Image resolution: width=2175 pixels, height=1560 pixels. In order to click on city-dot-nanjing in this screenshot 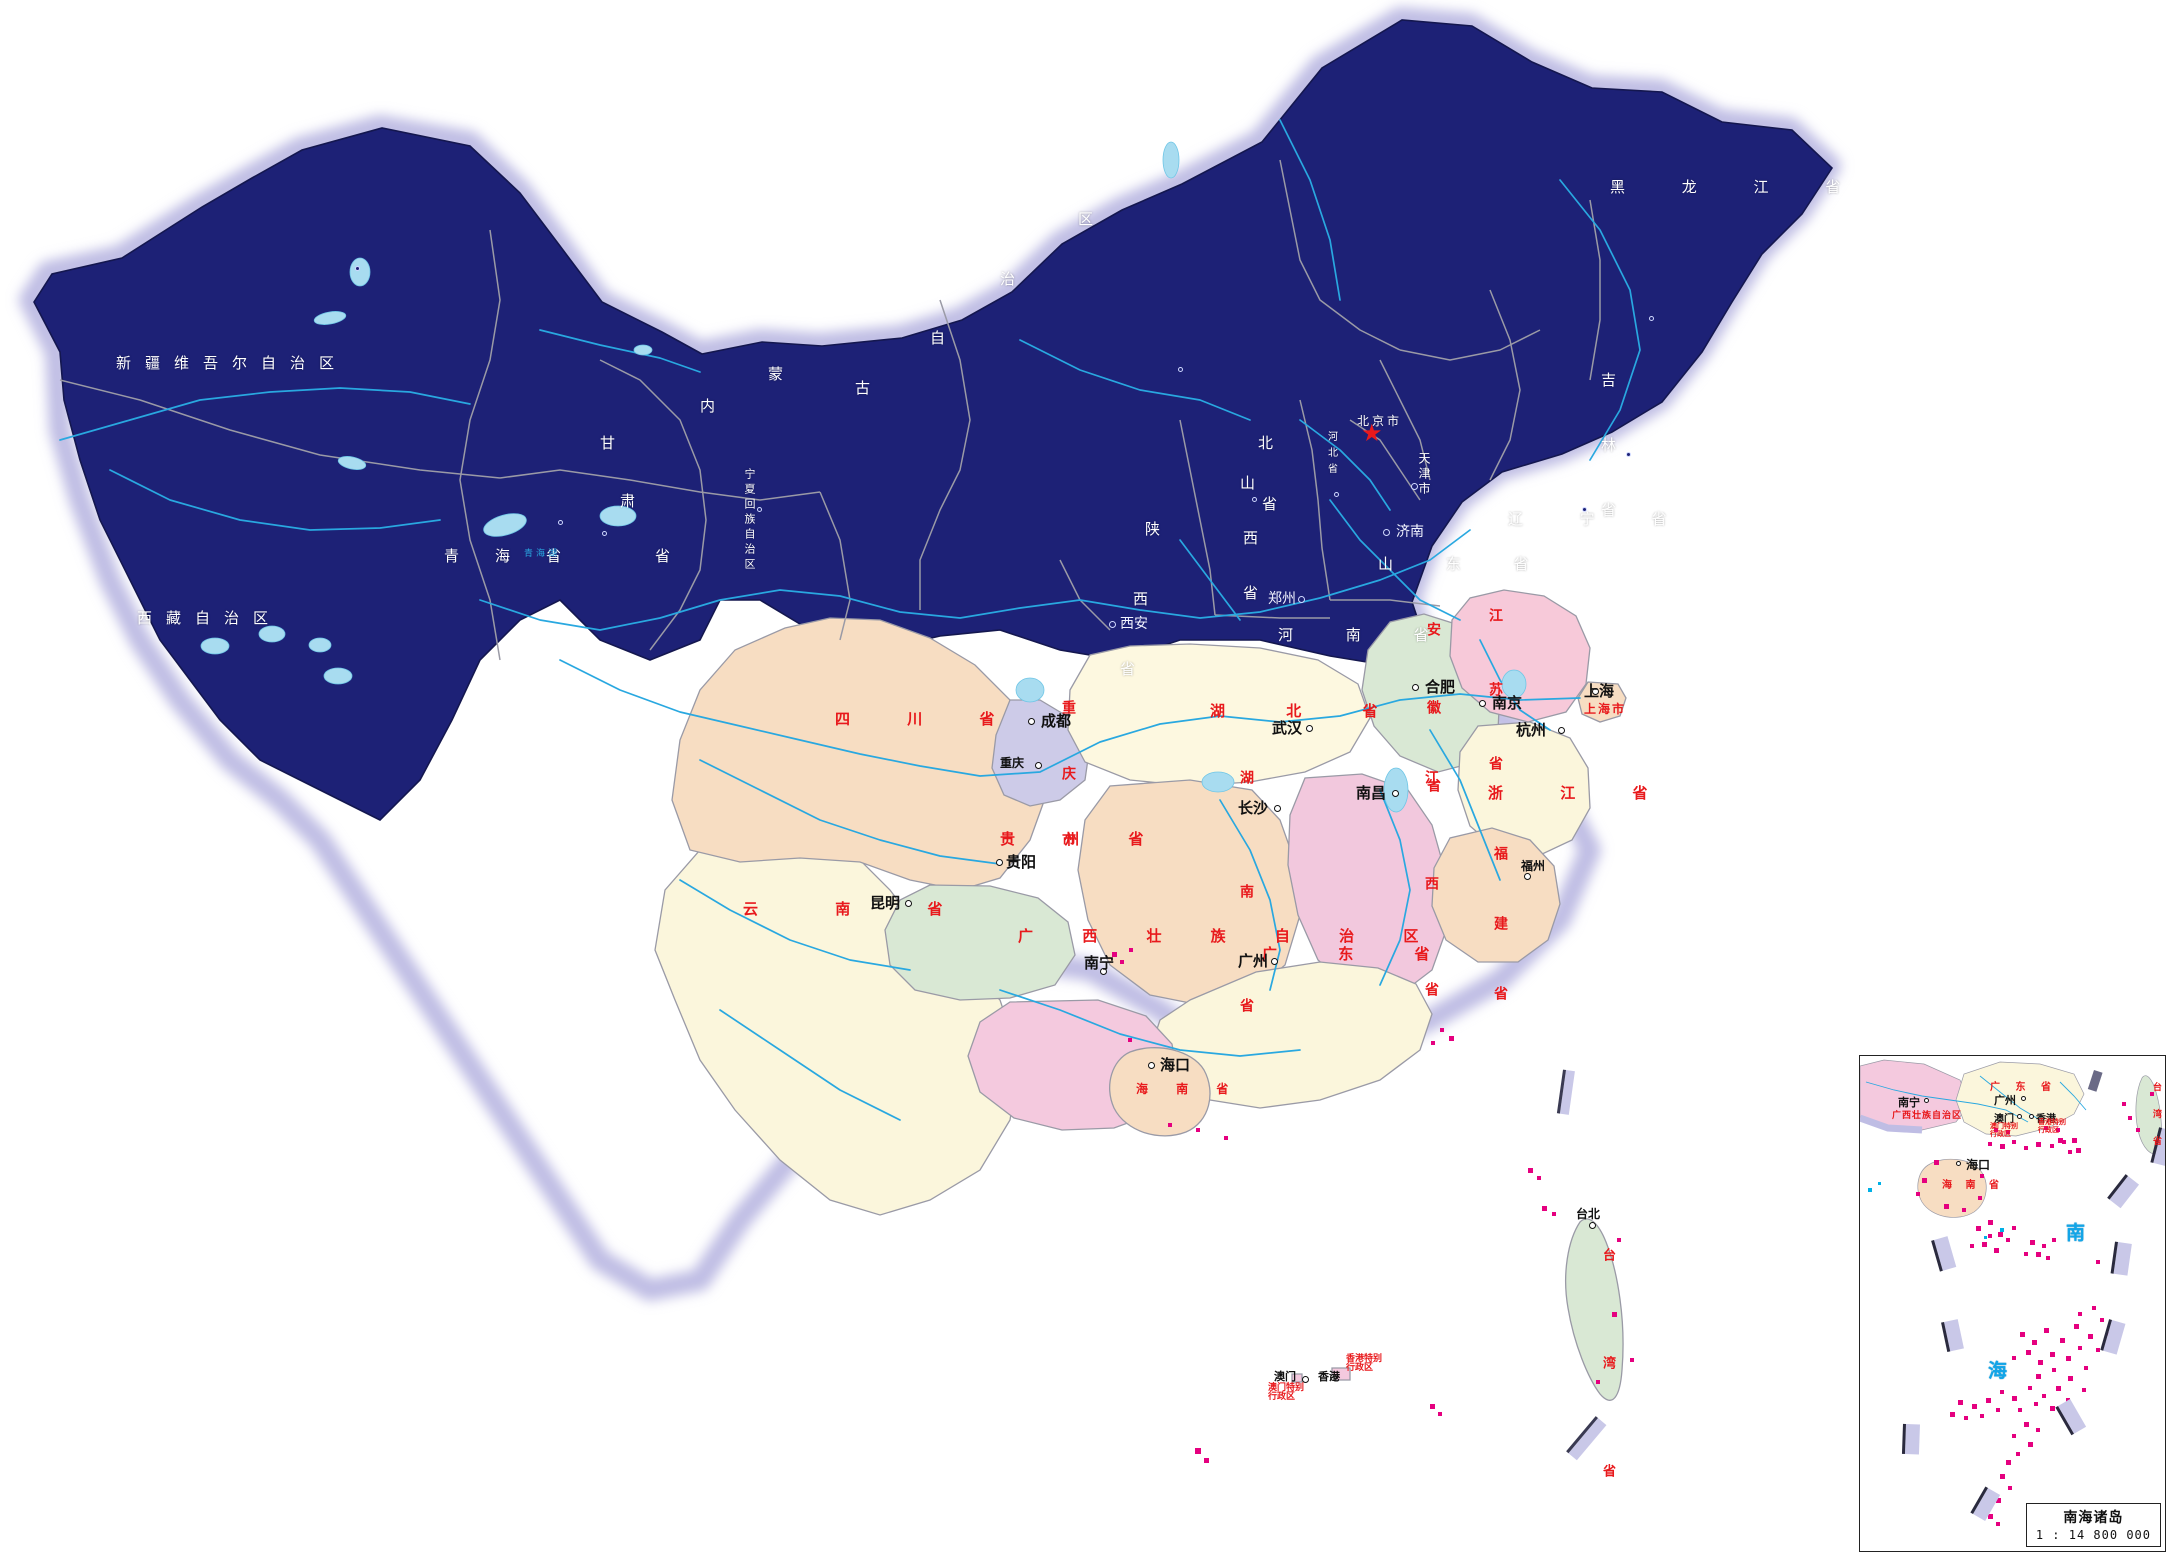, I will do `click(1482, 703)`.